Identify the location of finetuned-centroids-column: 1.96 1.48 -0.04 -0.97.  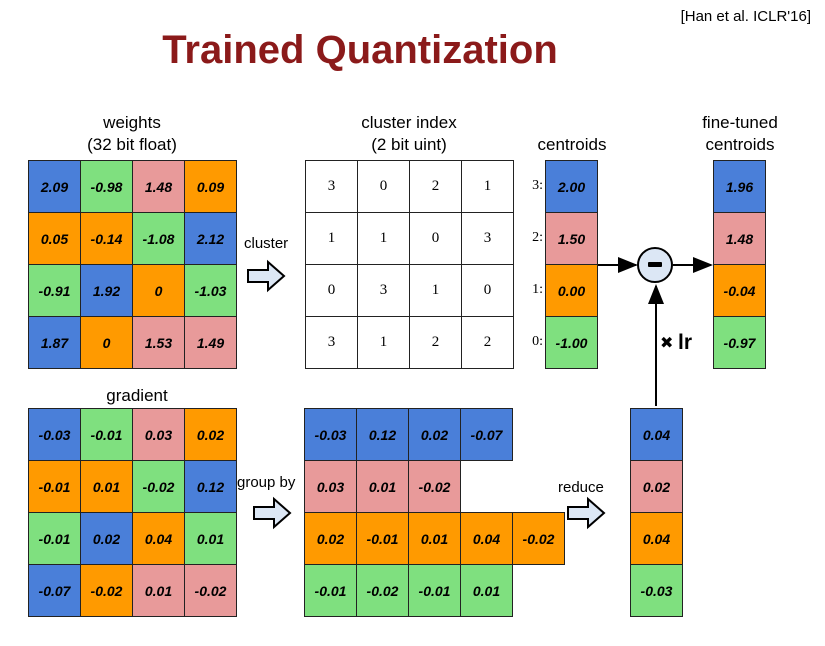
(739, 264).